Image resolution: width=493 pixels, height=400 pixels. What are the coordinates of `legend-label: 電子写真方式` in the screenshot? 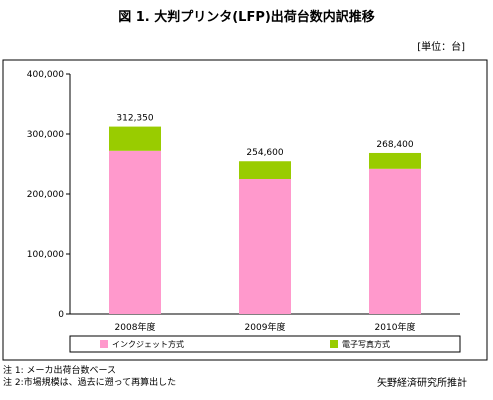 It's located at (366, 344).